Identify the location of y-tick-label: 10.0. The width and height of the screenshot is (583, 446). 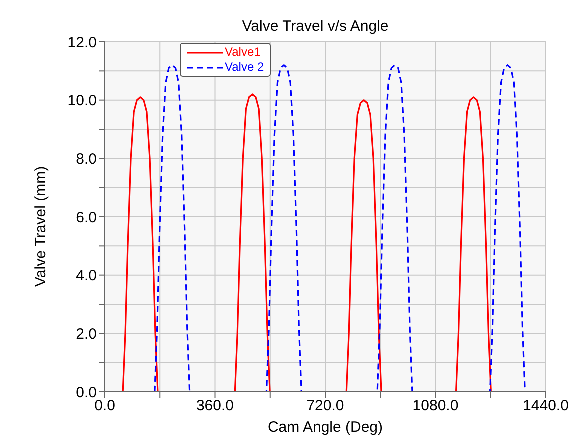
(82, 101).